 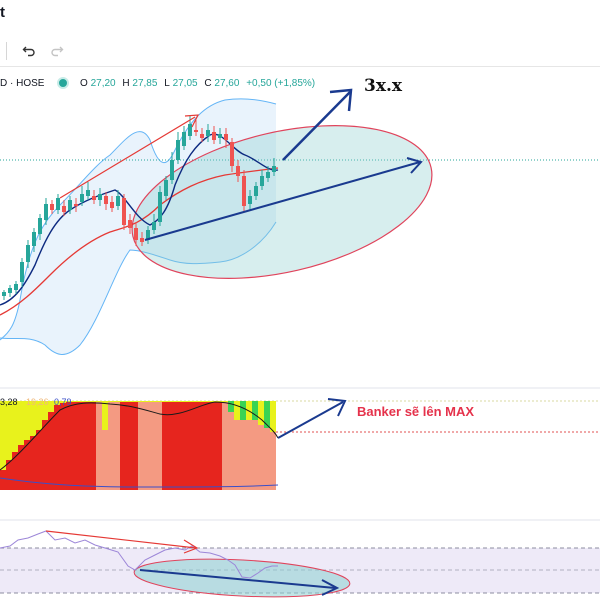 I want to click on rsi-line, so click(x=139, y=554).